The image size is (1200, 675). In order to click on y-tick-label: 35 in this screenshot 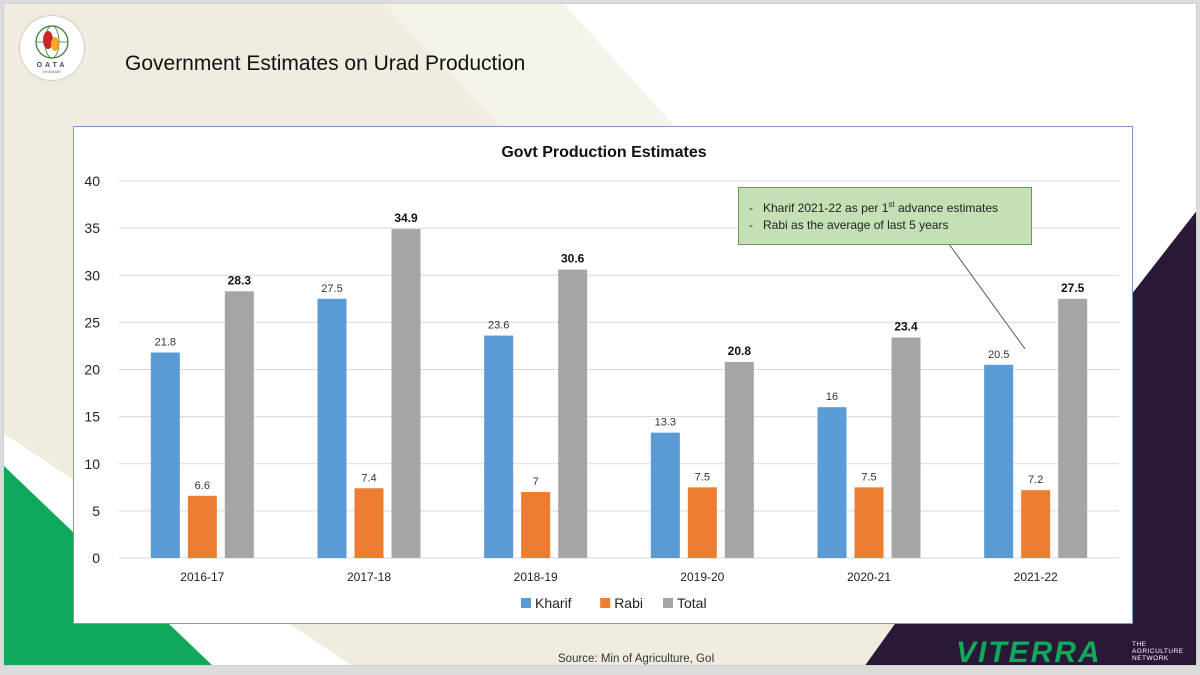, I will do `click(92, 228)`.